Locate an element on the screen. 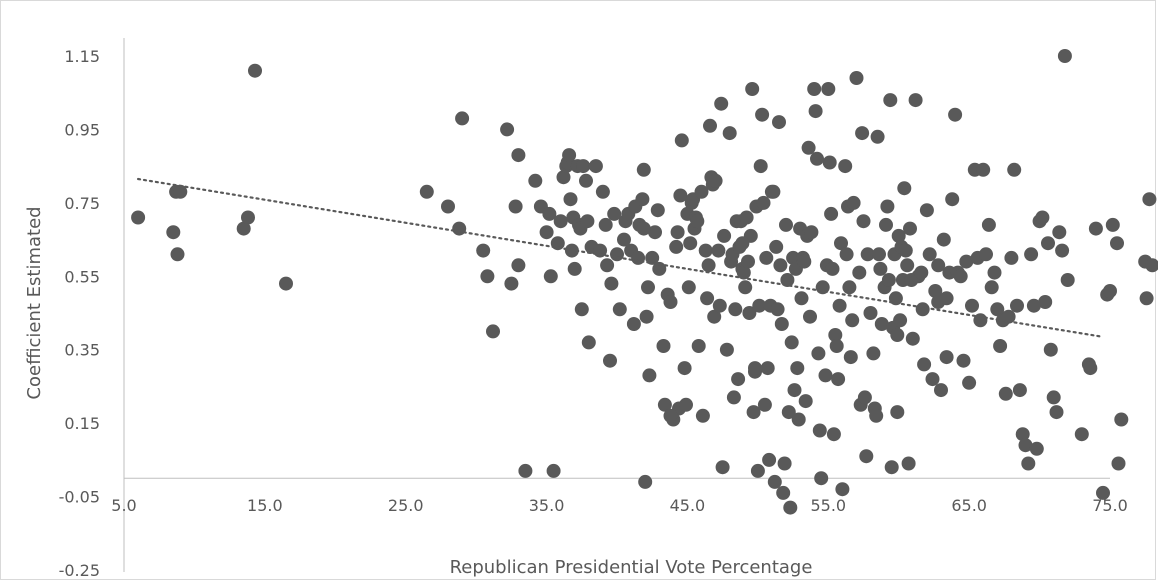 This screenshot has width=1158, height=582. y-tick-label: 0.35 is located at coordinates (82, 350).